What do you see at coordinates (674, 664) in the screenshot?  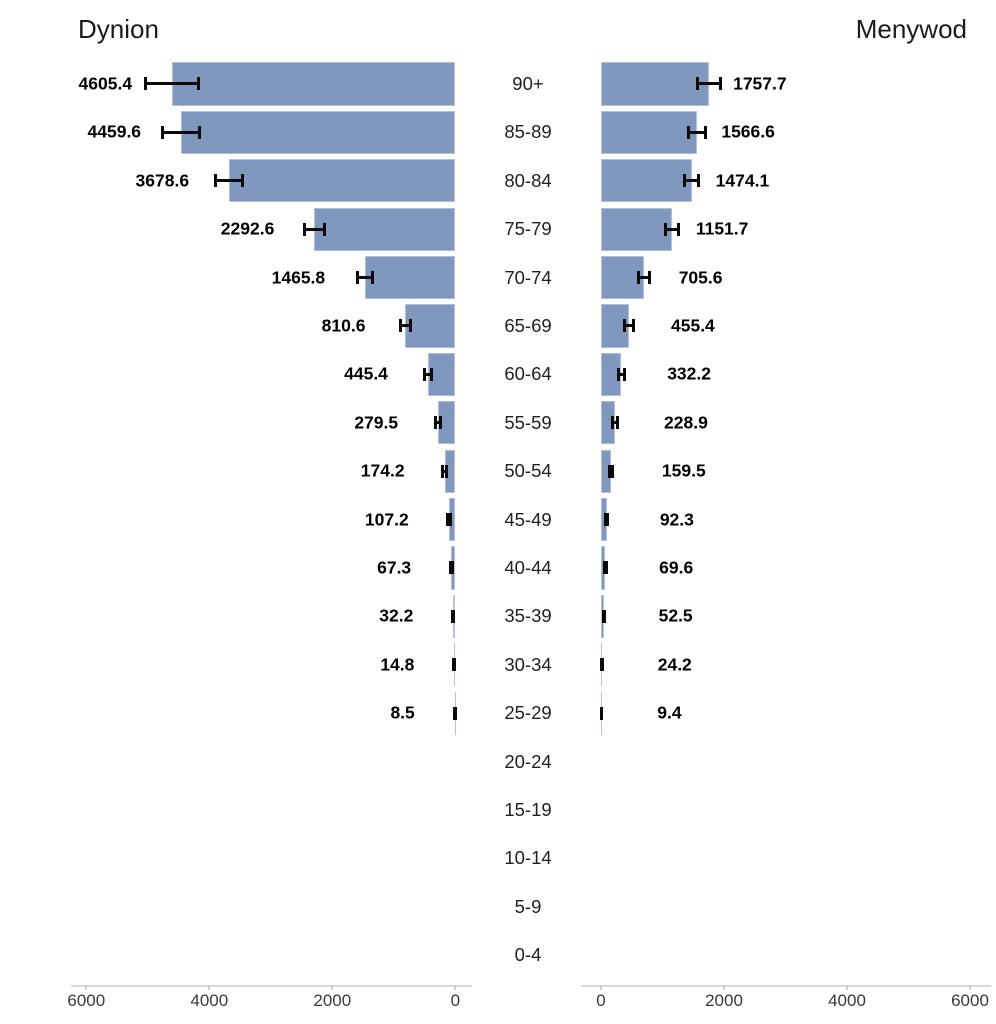 I see `right-value-label: 24.2` at bounding box center [674, 664].